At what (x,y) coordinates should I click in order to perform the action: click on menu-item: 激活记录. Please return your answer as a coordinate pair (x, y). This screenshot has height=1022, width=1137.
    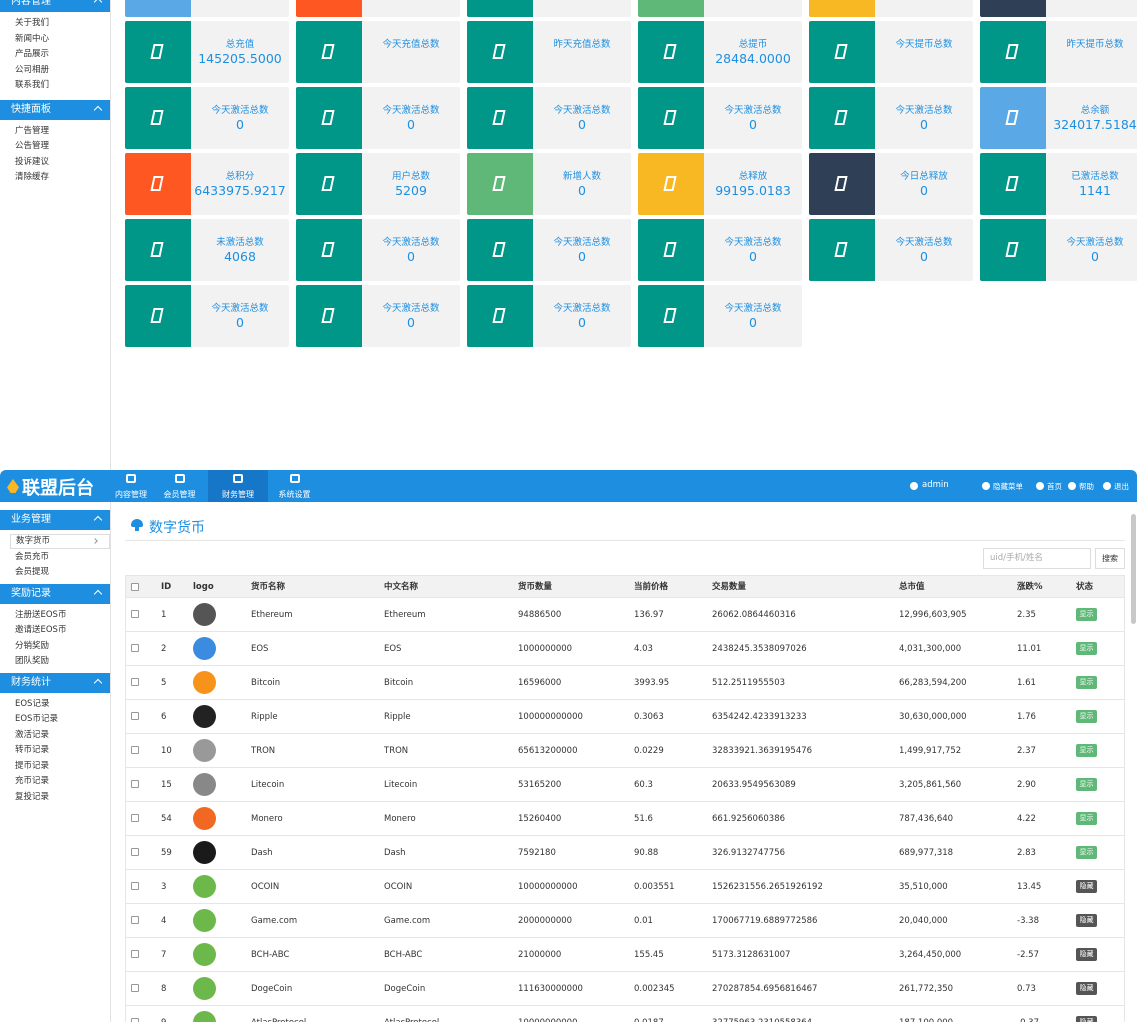
    Looking at the image, I should click on (32, 734).